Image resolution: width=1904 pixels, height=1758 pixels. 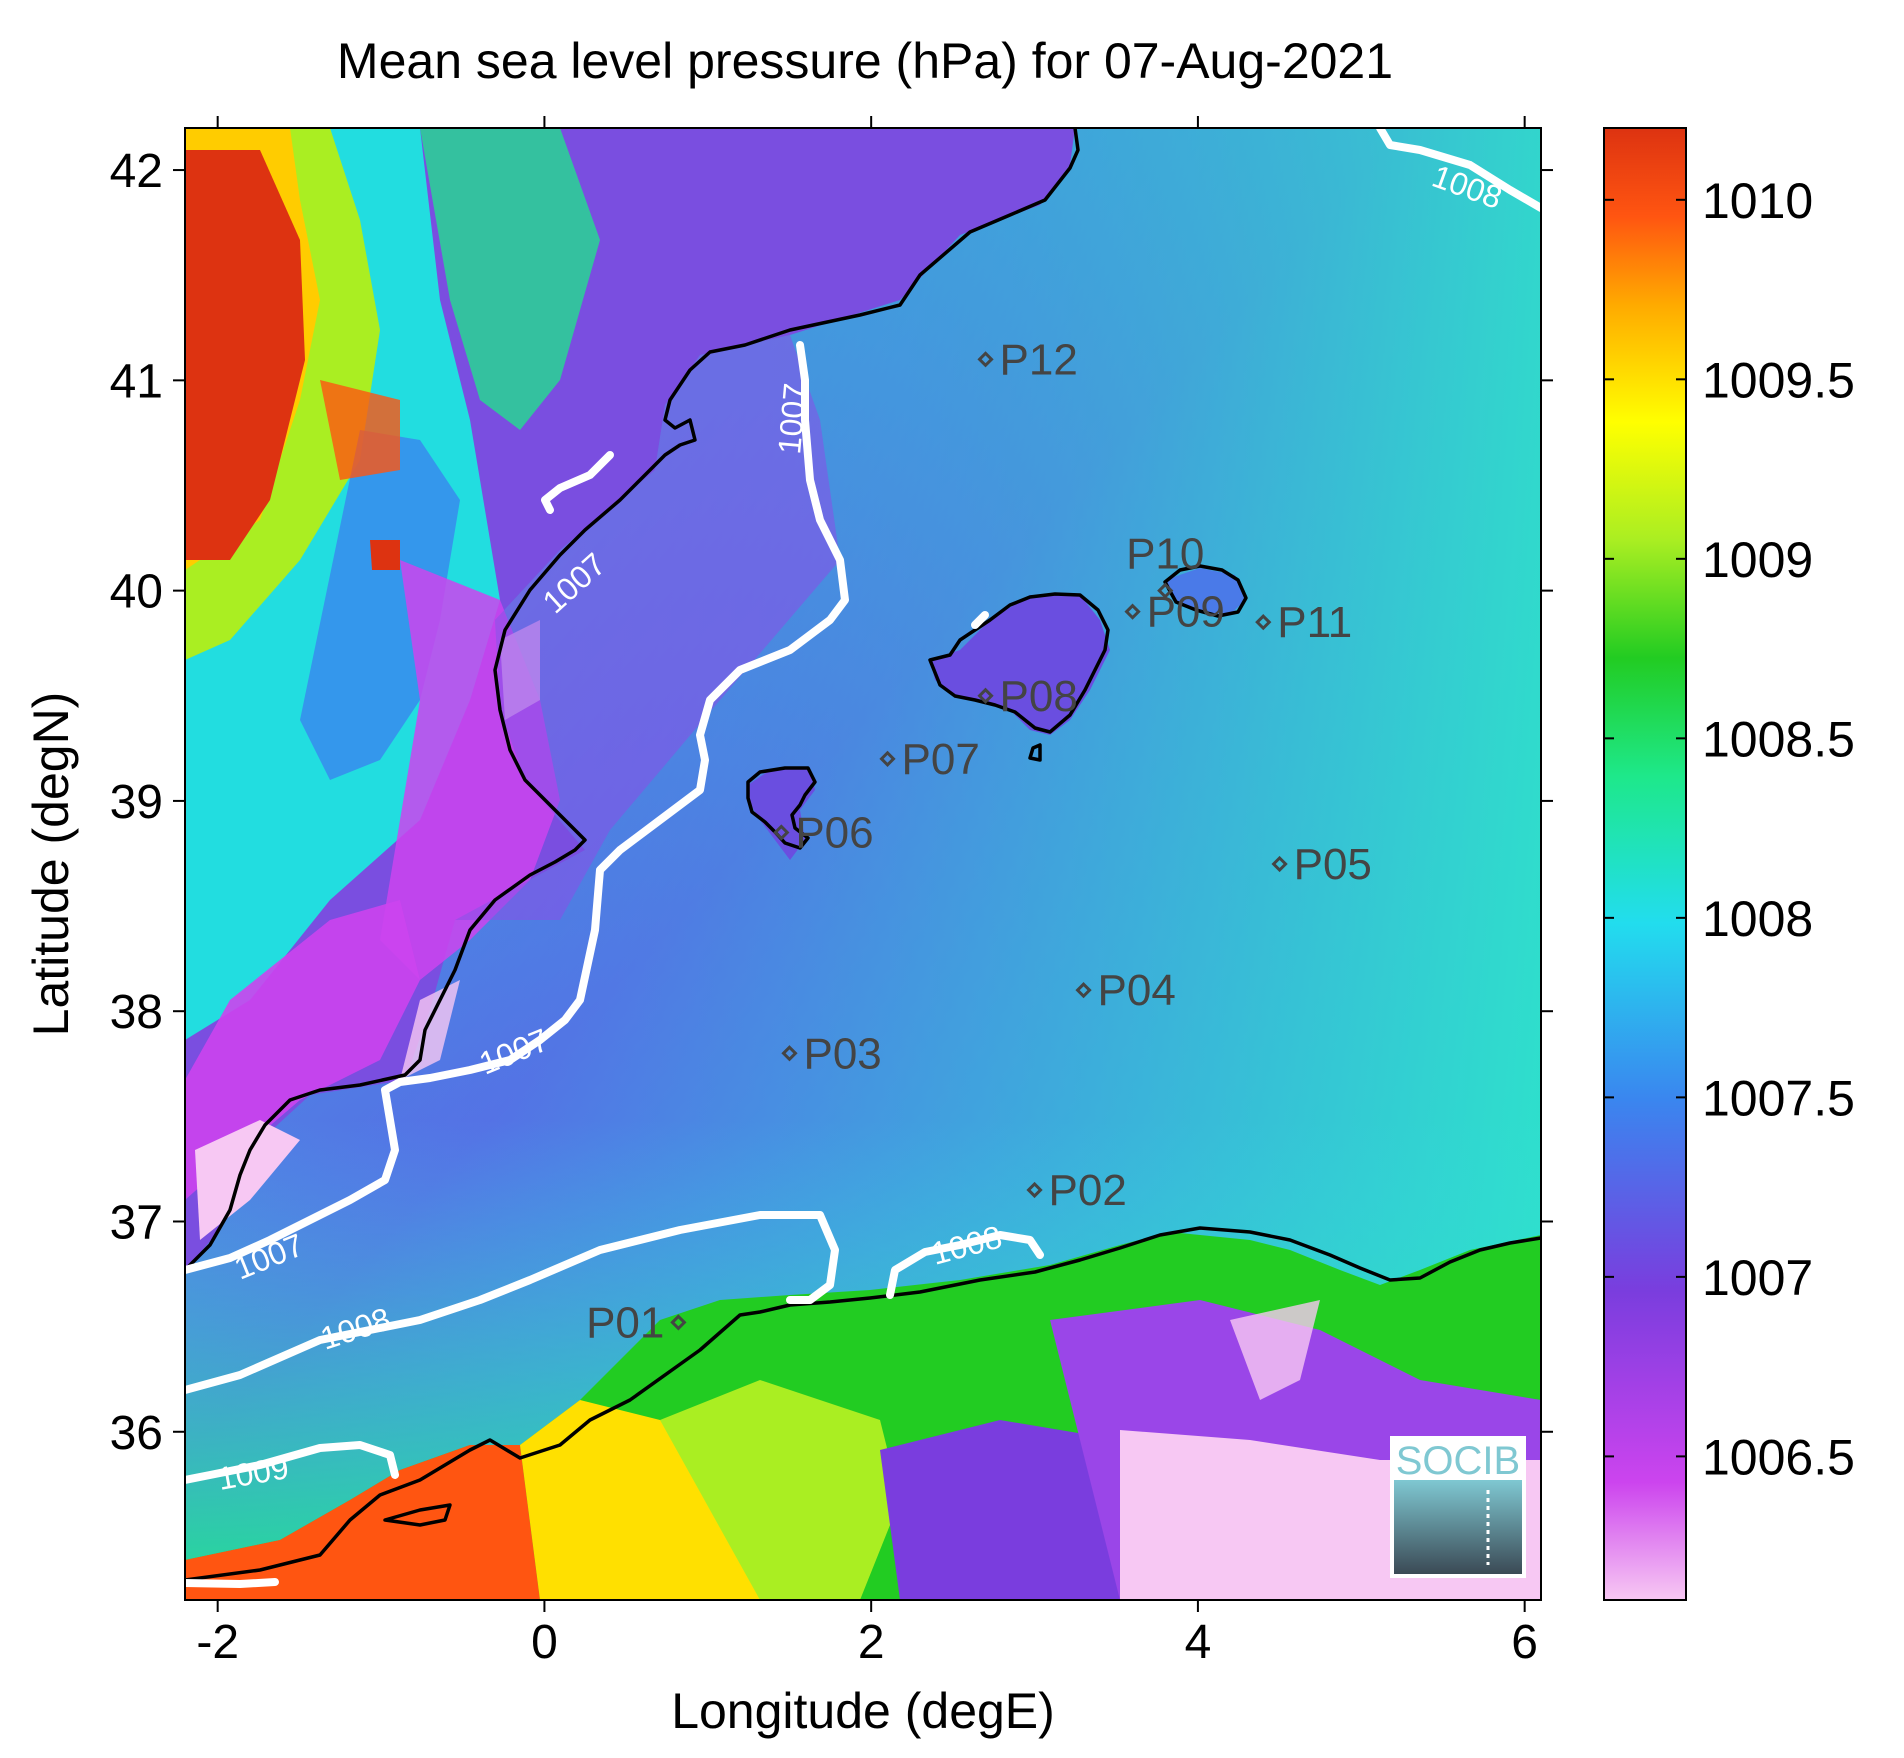 I want to click on colorbar-tick-label: 1008.5, so click(x=1778, y=739).